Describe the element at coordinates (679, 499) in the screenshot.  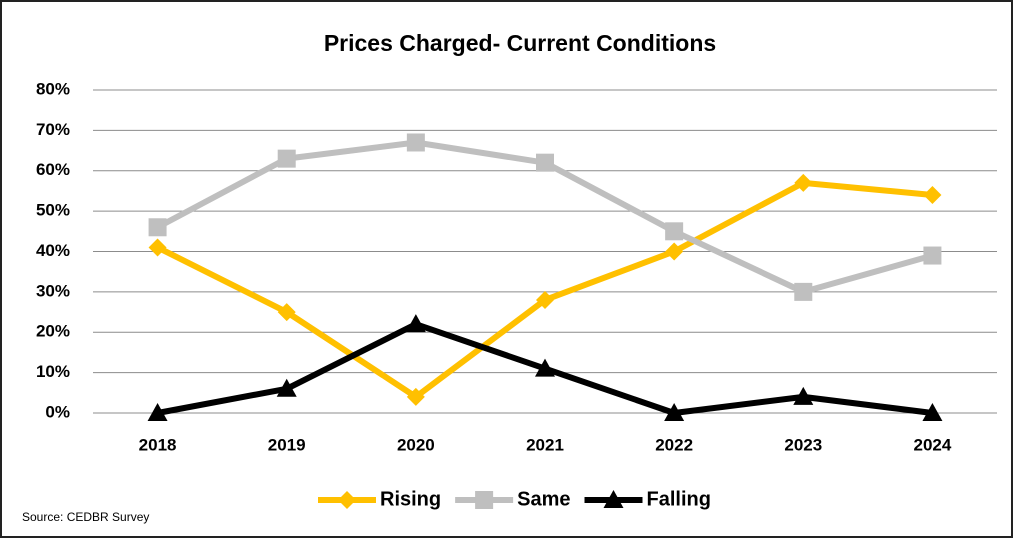
I see `legend-label: Falling` at that location.